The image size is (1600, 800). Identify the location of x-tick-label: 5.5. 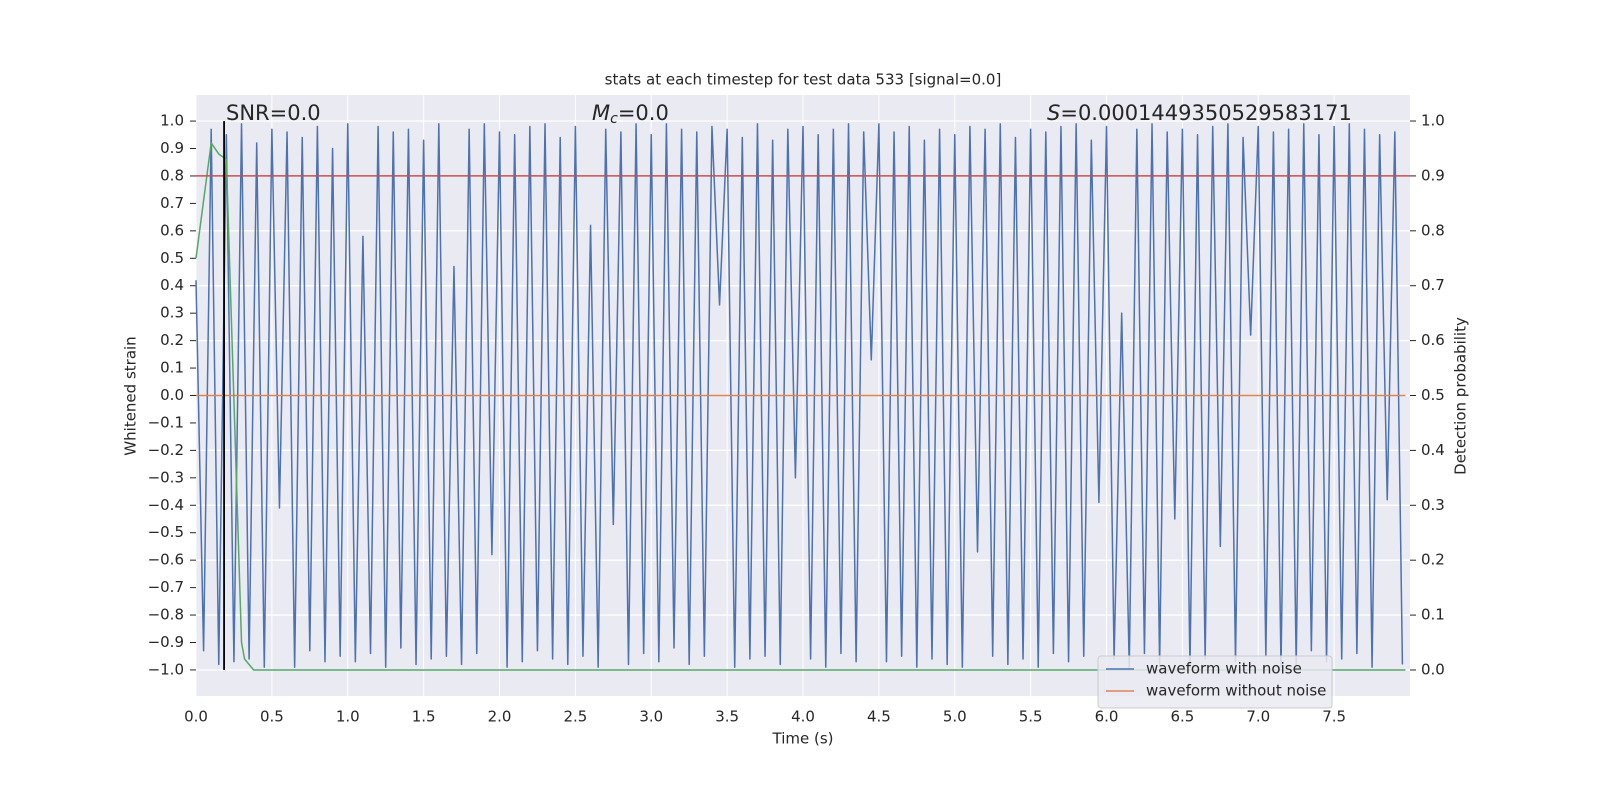
(1031, 717).